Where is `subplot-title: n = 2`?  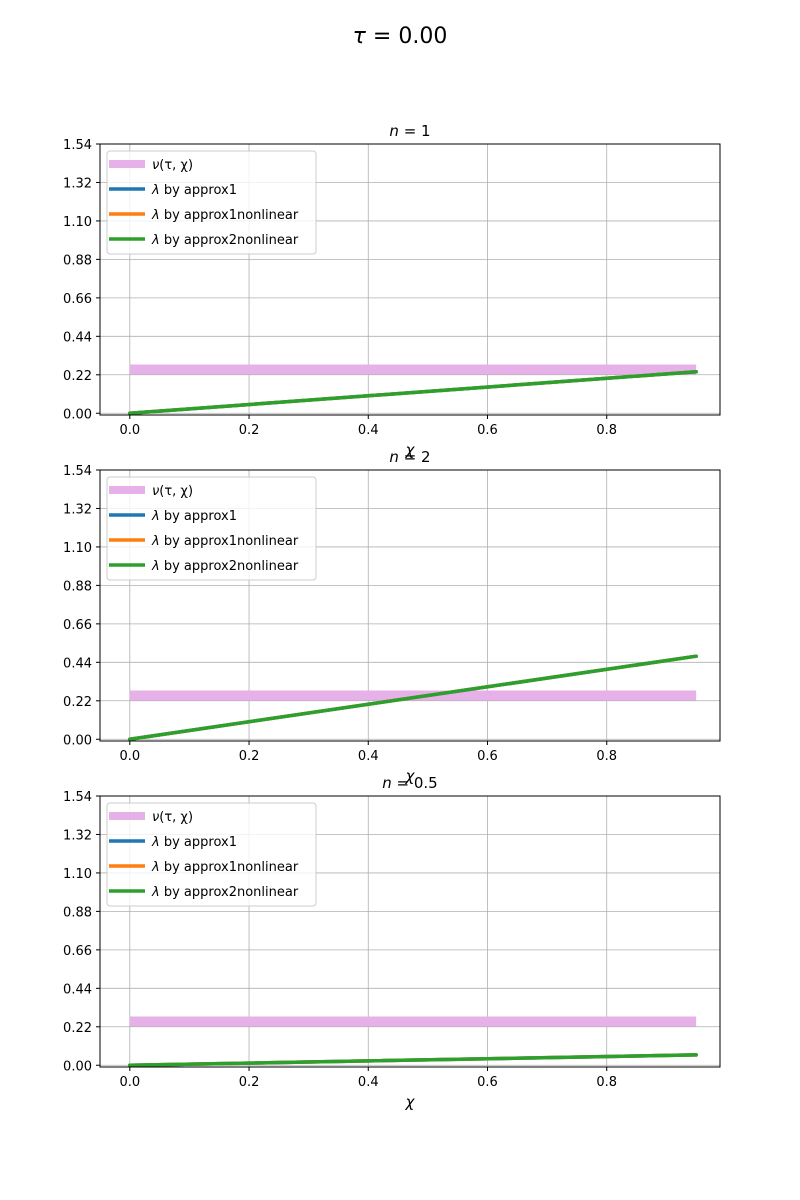 subplot-title: n = 2 is located at coordinates (409, 457).